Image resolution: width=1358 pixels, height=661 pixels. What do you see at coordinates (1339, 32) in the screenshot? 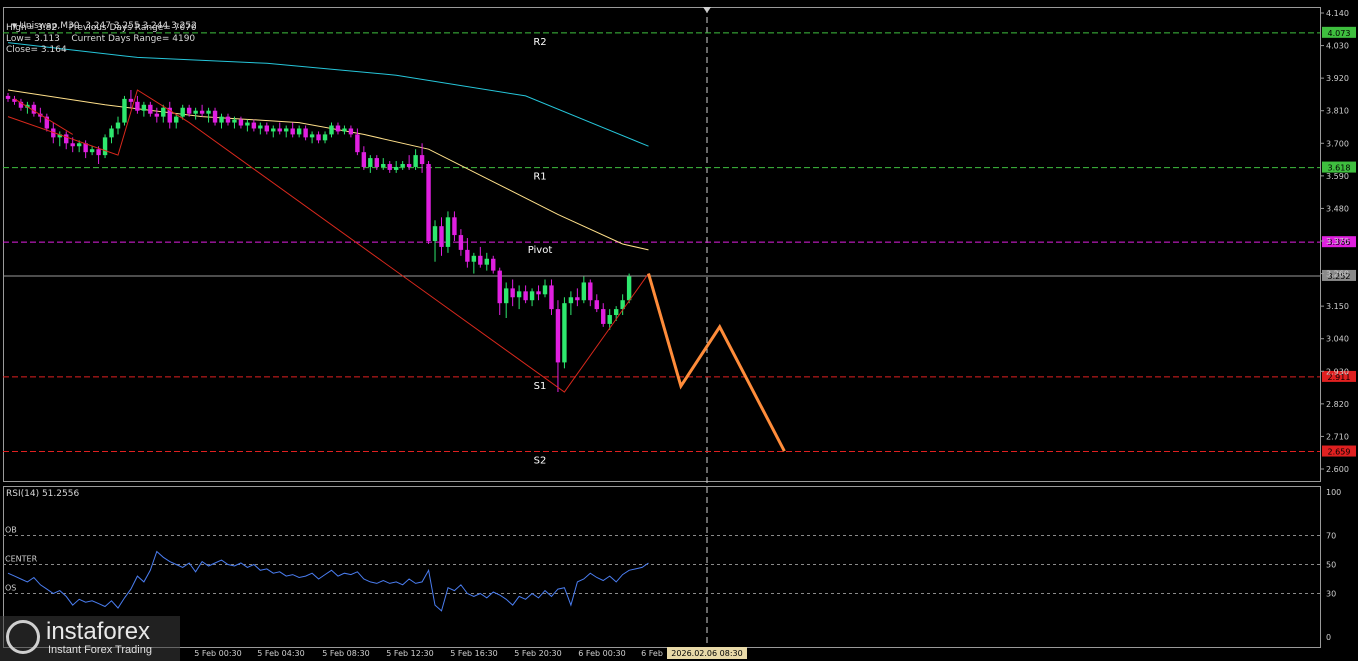
I see `price-tag-r2` at bounding box center [1339, 32].